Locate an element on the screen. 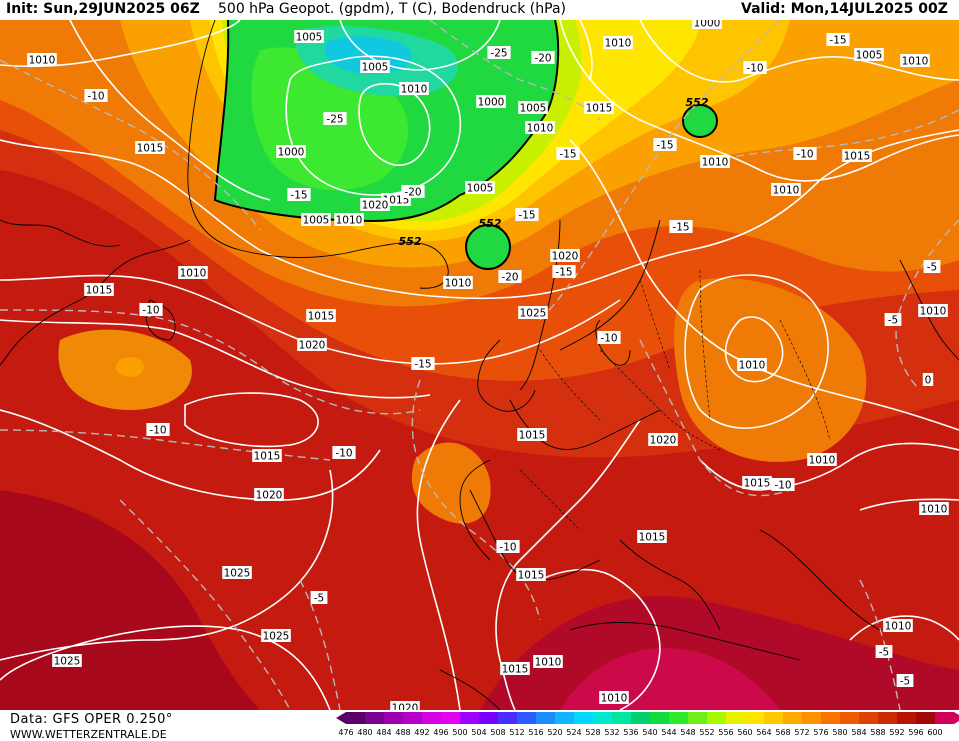 The height and width of the screenshot is (741, 959). legend-value: 592 is located at coordinates (897, 732).